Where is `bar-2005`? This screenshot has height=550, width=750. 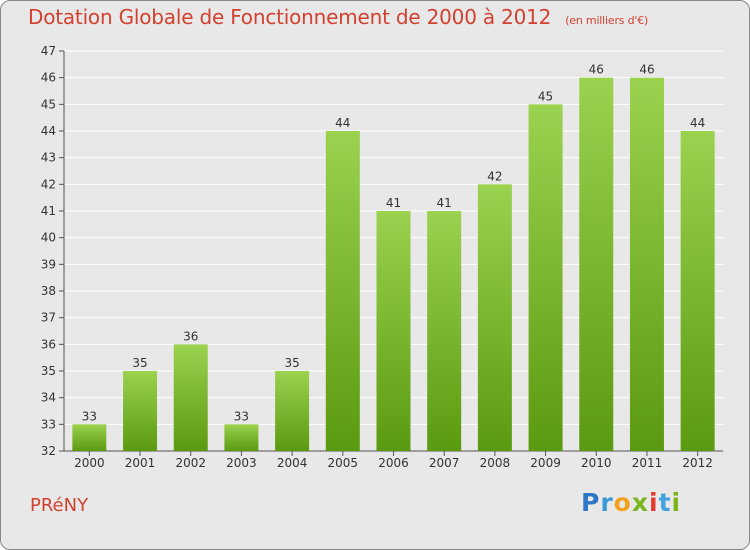 bar-2005 is located at coordinates (342, 291).